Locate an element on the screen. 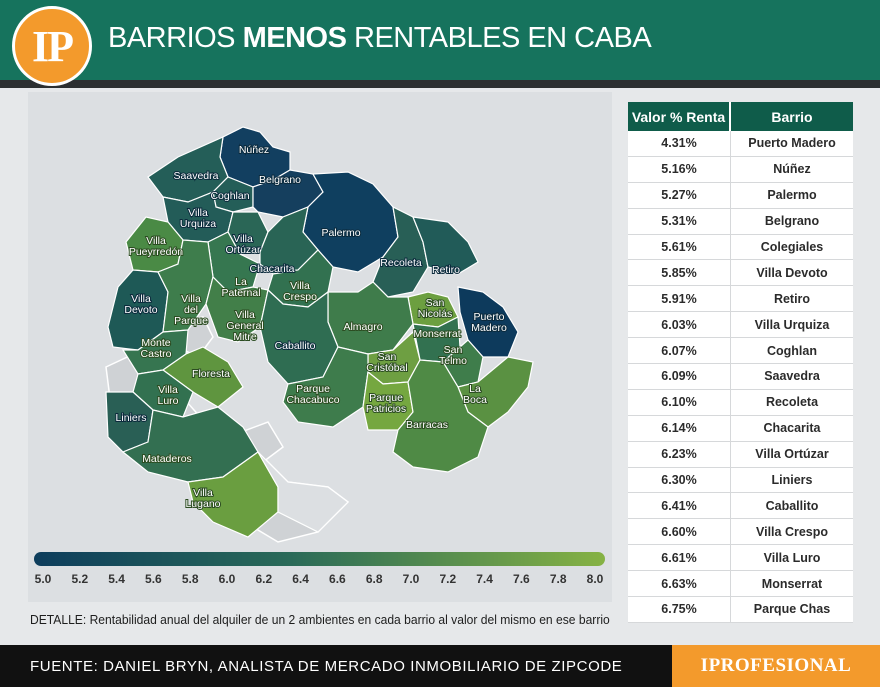  map-label: Coghlan is located at coordinates (229, 196).